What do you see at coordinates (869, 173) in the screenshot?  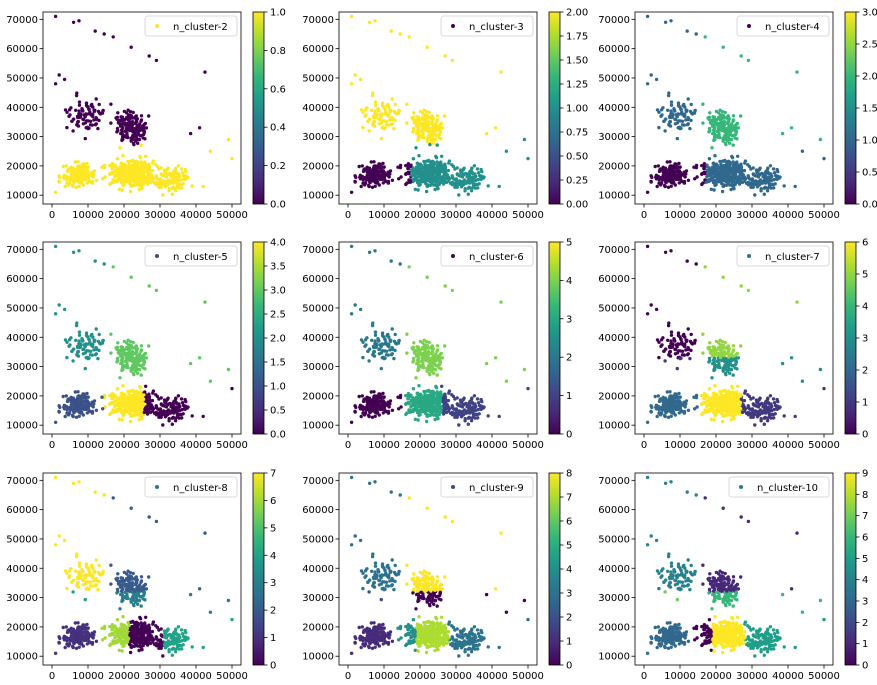 I see `colorbar-tick-label: 0.5` at bounding box center [869, 173].